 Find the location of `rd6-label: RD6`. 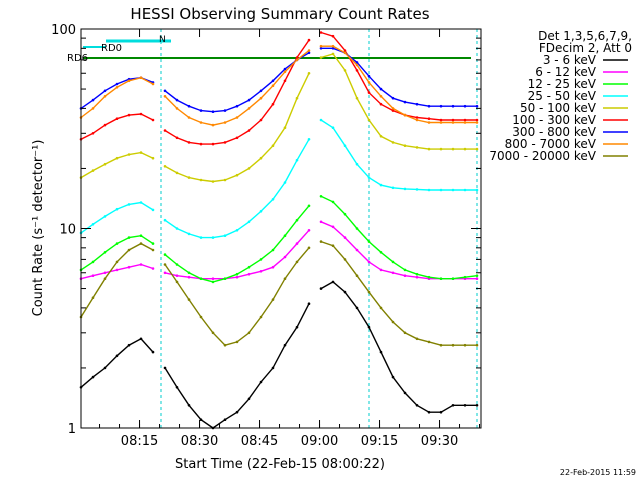

rd6-label: RD6 is located at coordinates (77, 58).